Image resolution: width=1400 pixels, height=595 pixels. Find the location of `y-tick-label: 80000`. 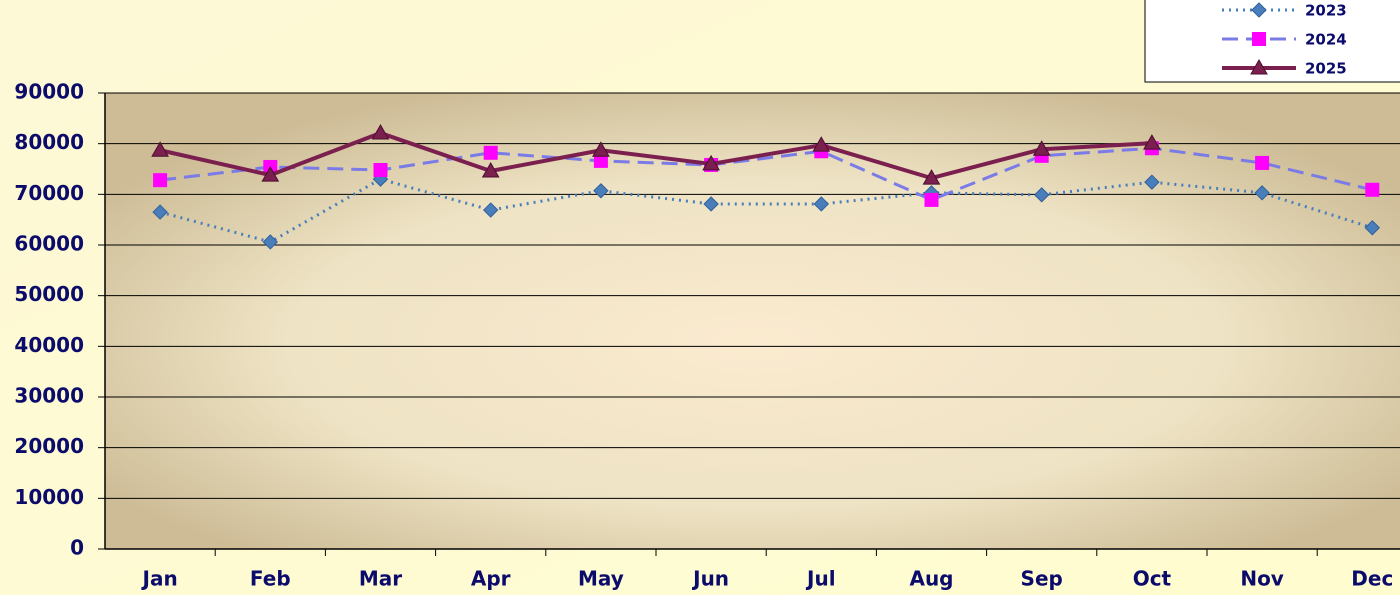

y-tick-label: 80000 is located at coordinates (49, 142).